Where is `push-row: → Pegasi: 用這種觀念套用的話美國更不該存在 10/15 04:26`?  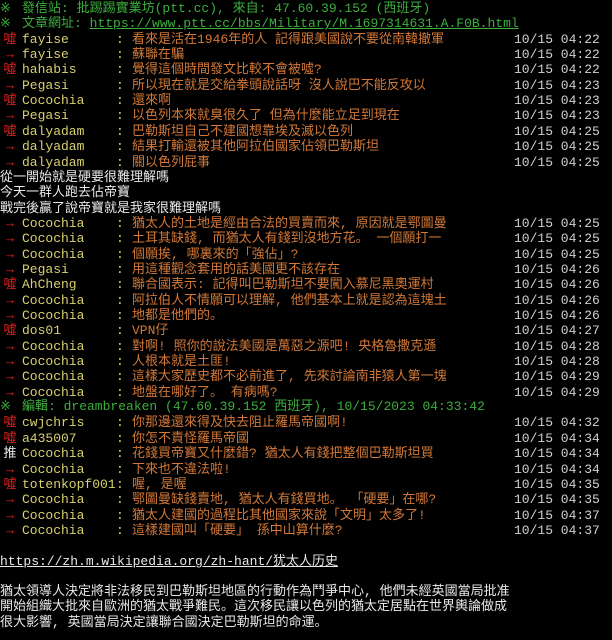 push-row: → Pegasi: 用這種觀念套用的話美國更不該存在 10/15 04:26 is located at coordinates (306, 269).